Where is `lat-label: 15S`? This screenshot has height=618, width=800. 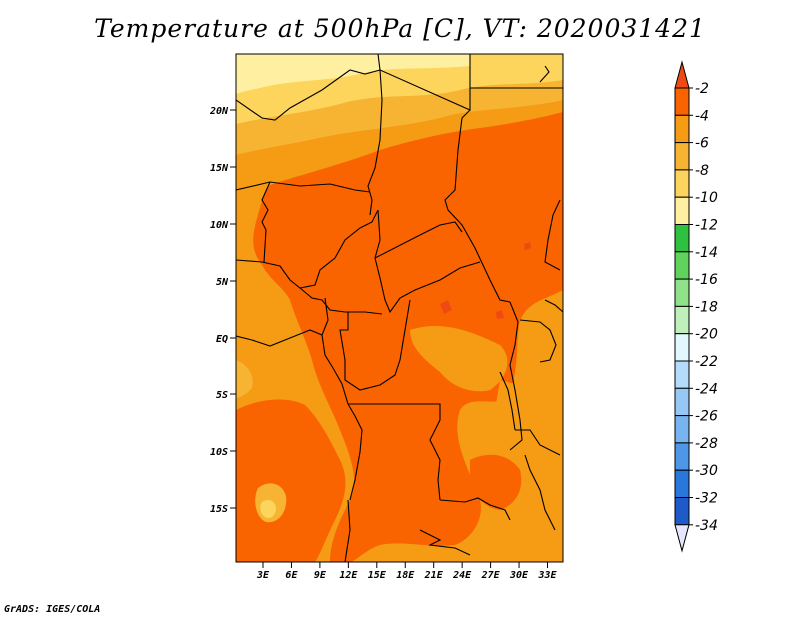 lat-label: 15S is located at coordinates (219, 509).